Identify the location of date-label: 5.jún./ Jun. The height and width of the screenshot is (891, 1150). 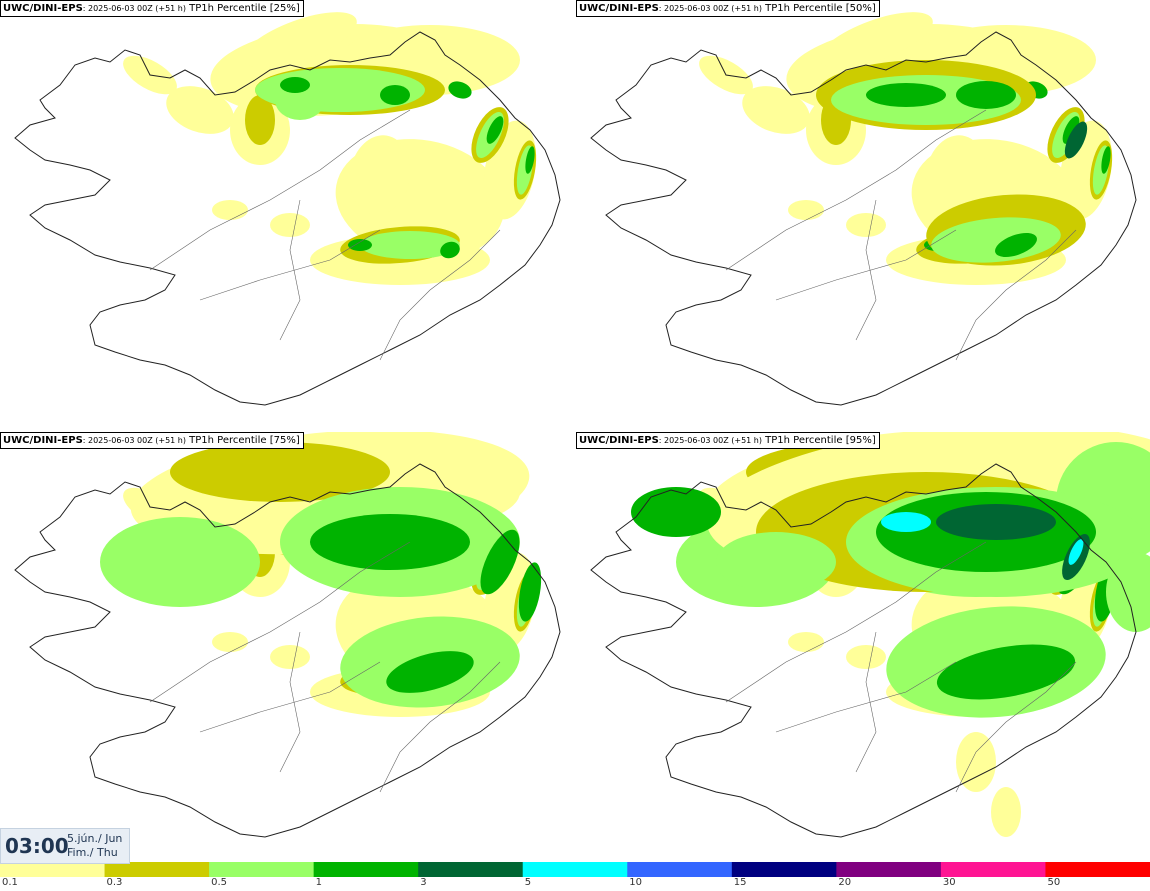
(95, 838).